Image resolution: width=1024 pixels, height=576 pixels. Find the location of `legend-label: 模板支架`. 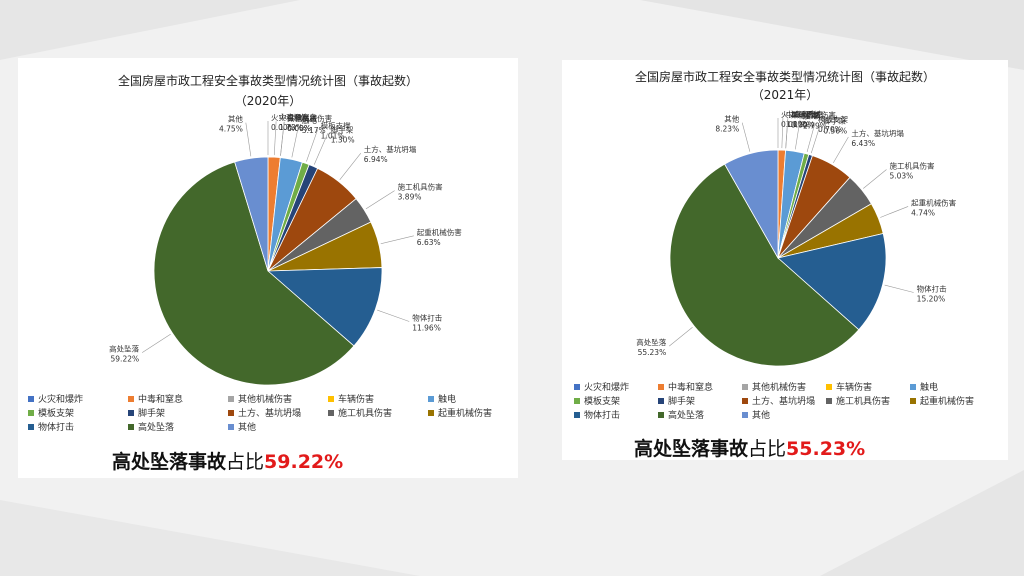

legend-label: 模板支架 is located at coordinates (56, 414).